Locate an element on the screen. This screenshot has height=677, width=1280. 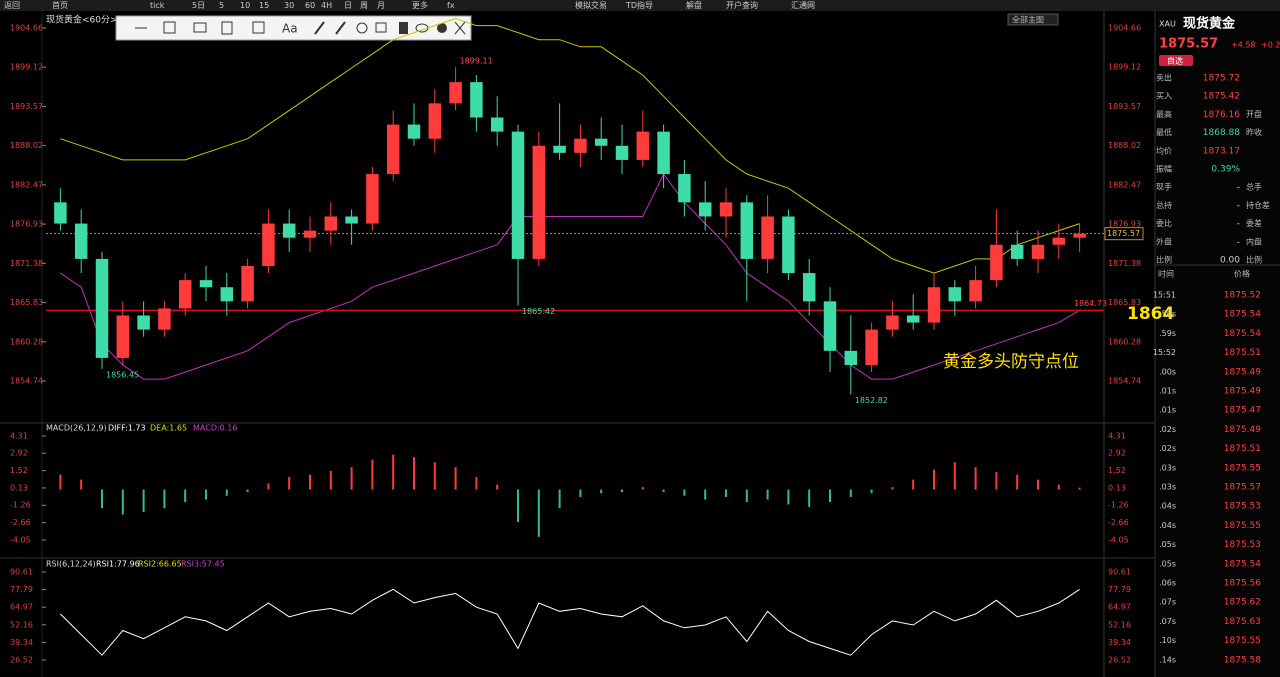
last-price-label: 1875.57 is located at coordinates (1123, 233).